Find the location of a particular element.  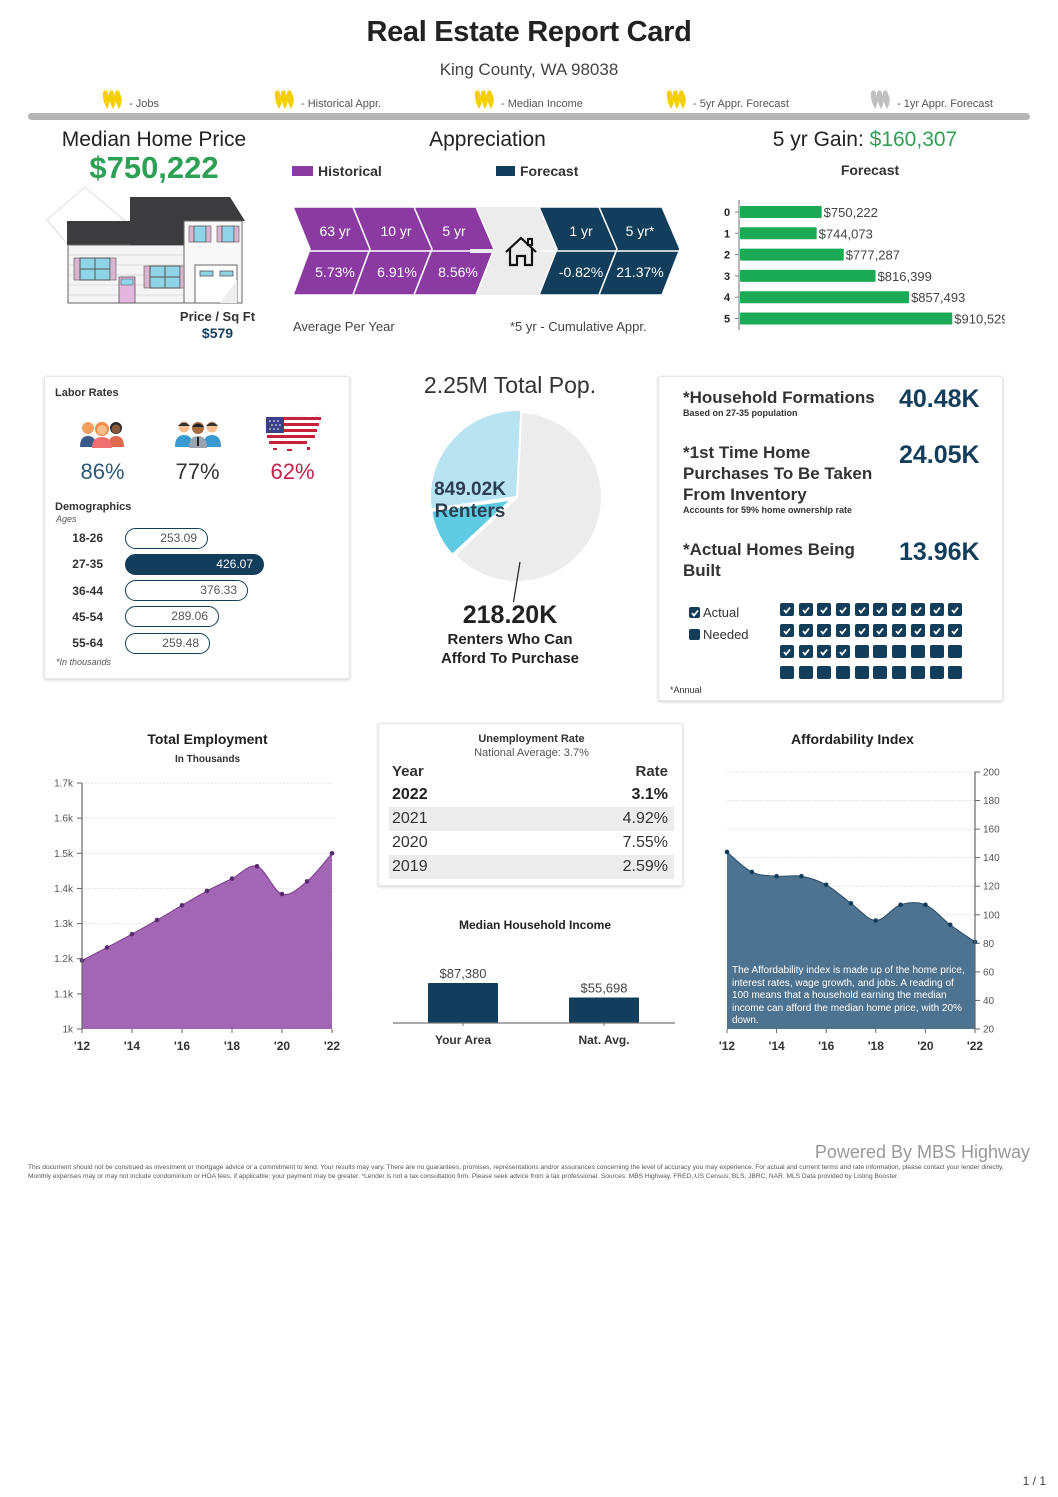

employment-subtitle: In Thousands is located at coordinates (207, 759).